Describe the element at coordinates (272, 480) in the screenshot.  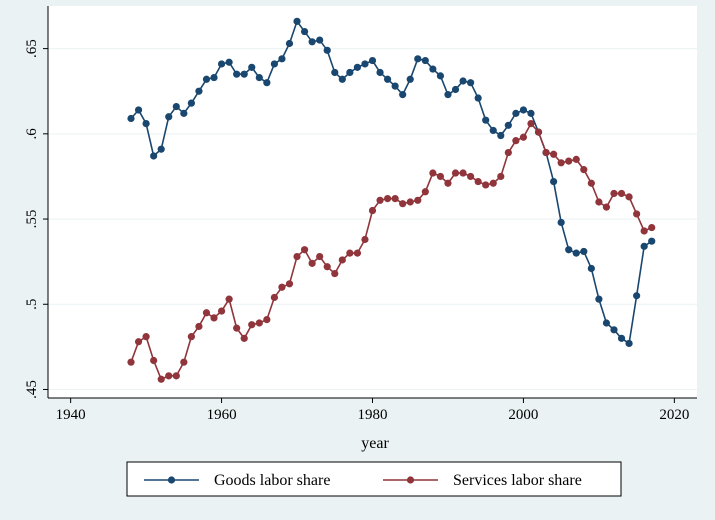
I see `legend-label: Goods labor share` at that location.